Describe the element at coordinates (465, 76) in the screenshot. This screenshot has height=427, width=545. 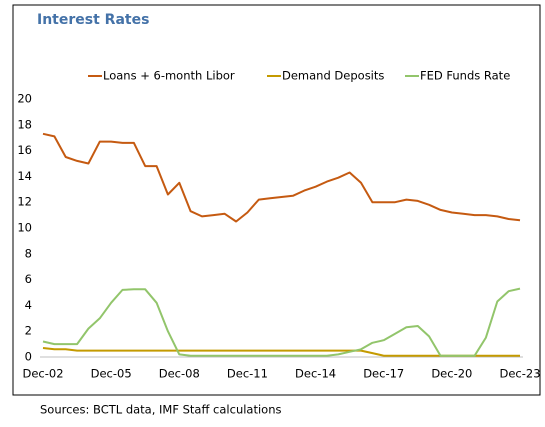
I see `legend-label: FED Funds Rate` at that location.